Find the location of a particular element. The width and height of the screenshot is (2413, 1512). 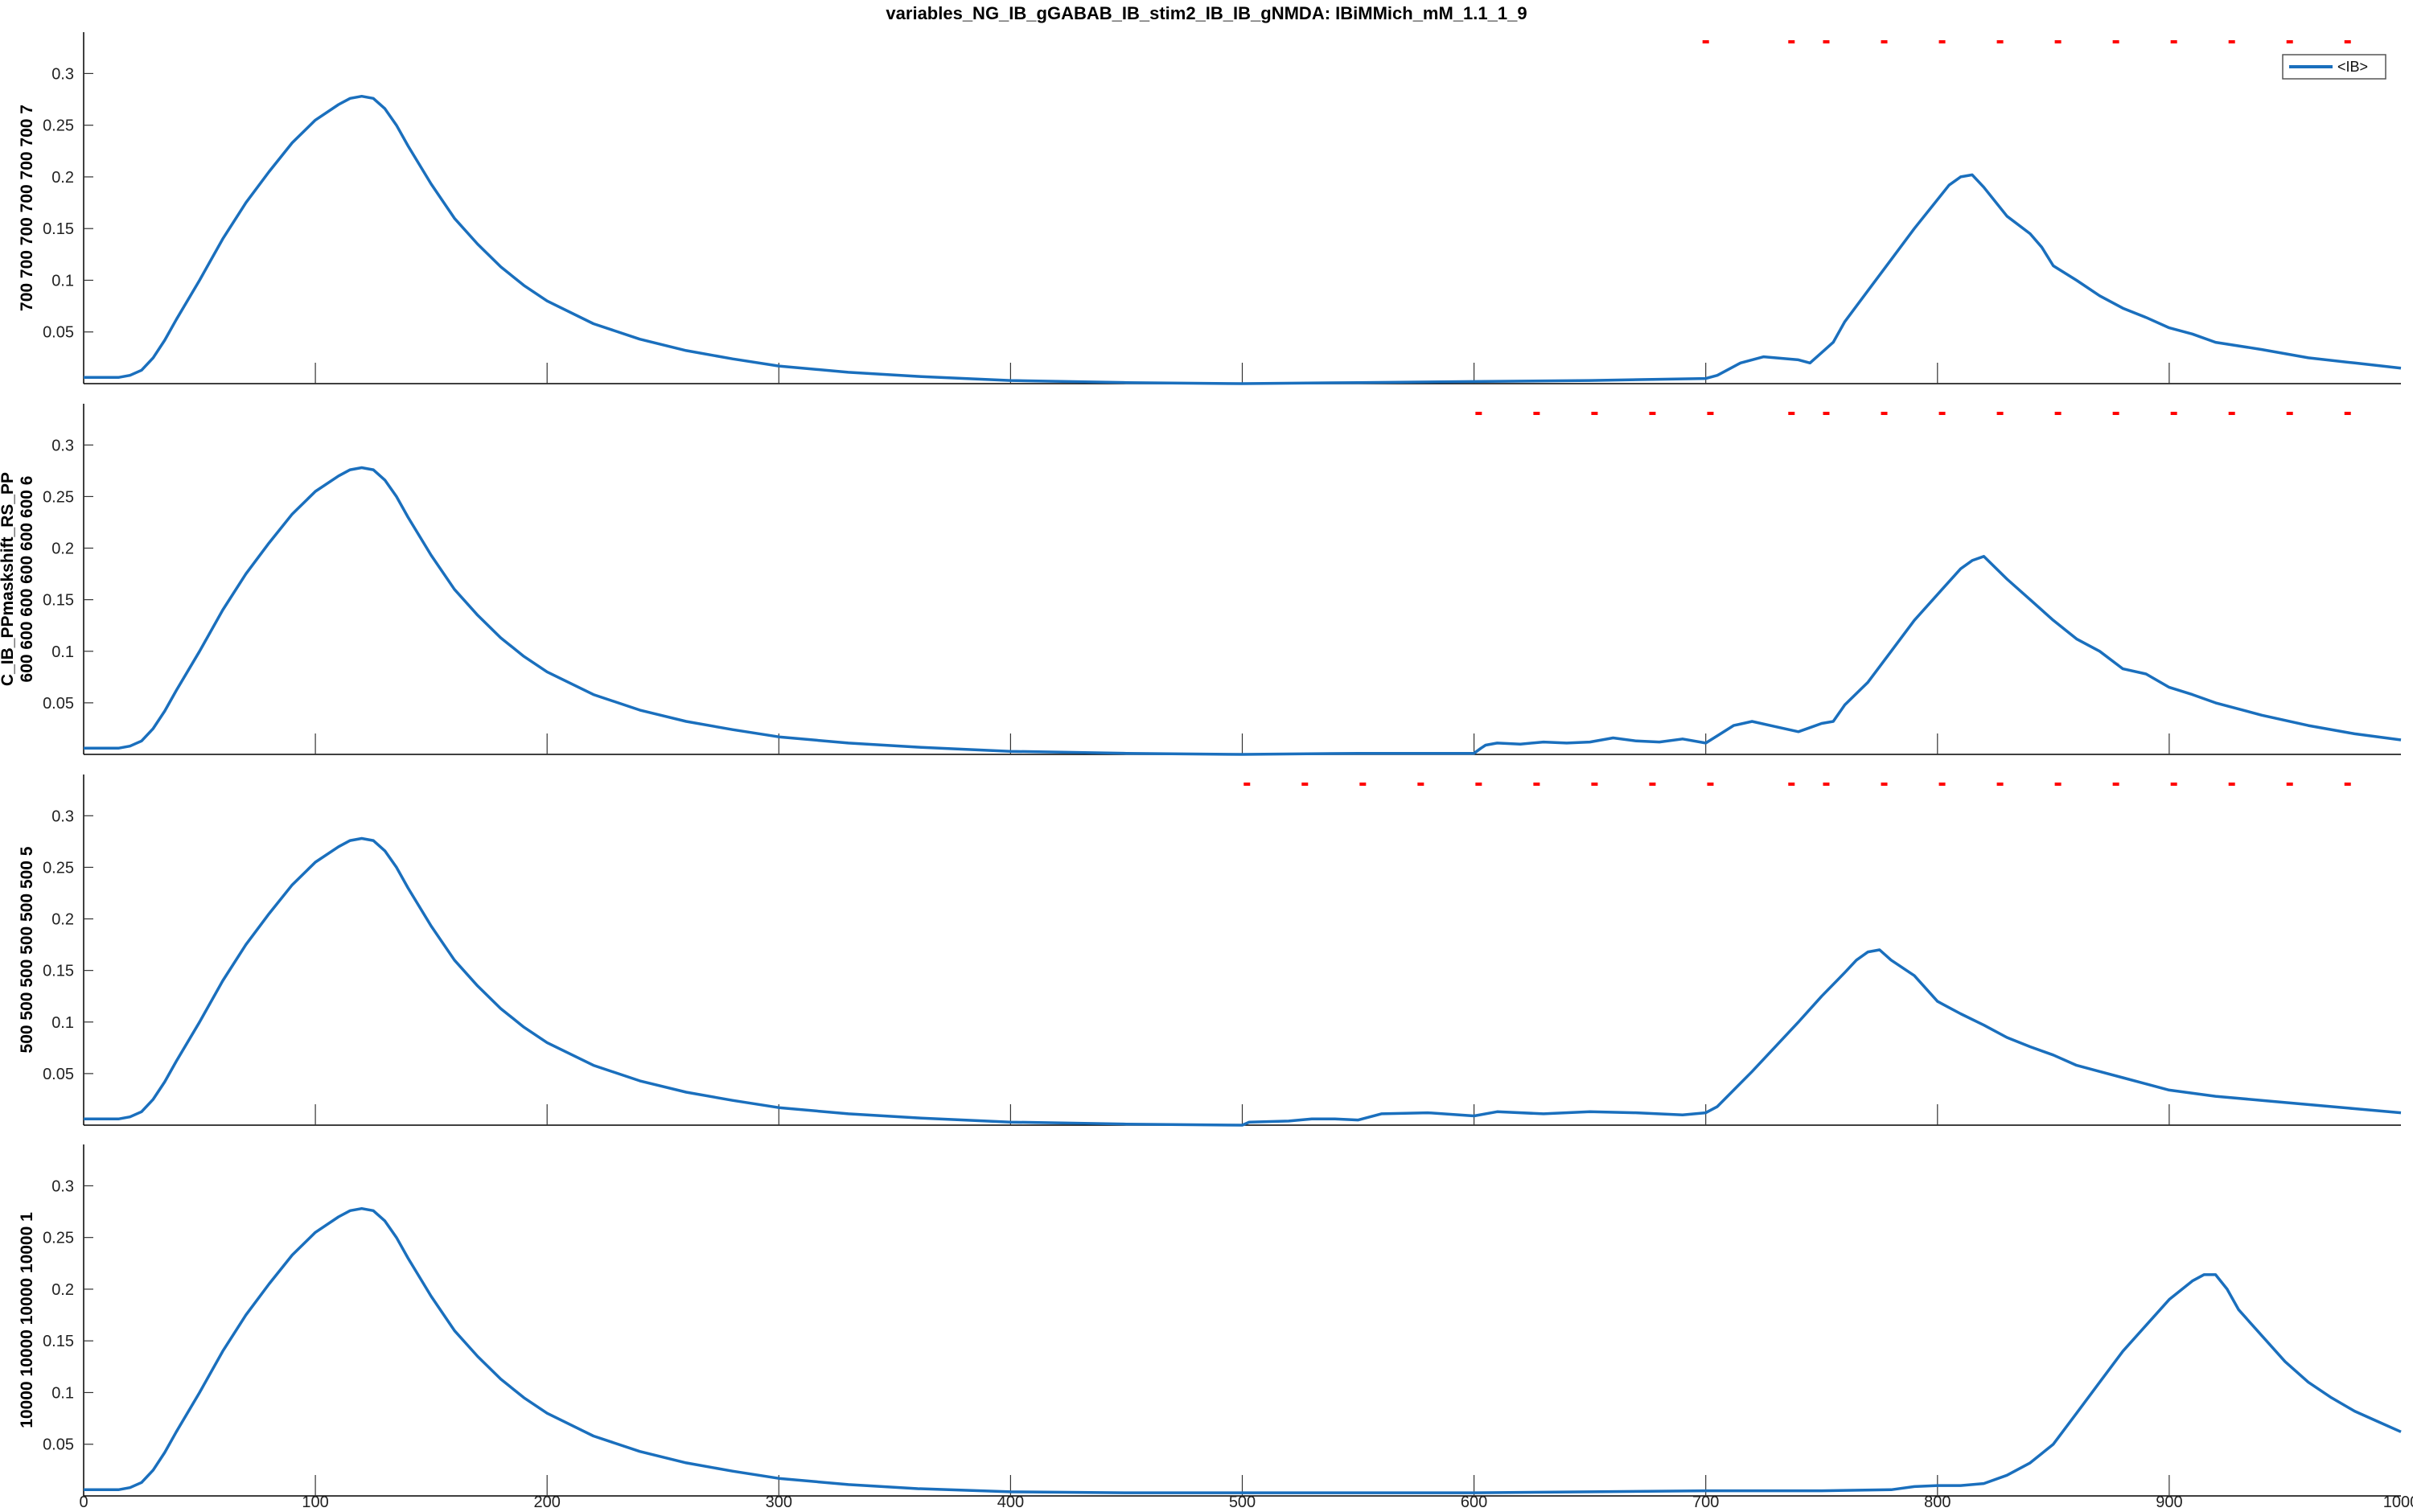

y-axis-label: 500 500 500 500 500 500 5 is located at coordinates (27, 950).